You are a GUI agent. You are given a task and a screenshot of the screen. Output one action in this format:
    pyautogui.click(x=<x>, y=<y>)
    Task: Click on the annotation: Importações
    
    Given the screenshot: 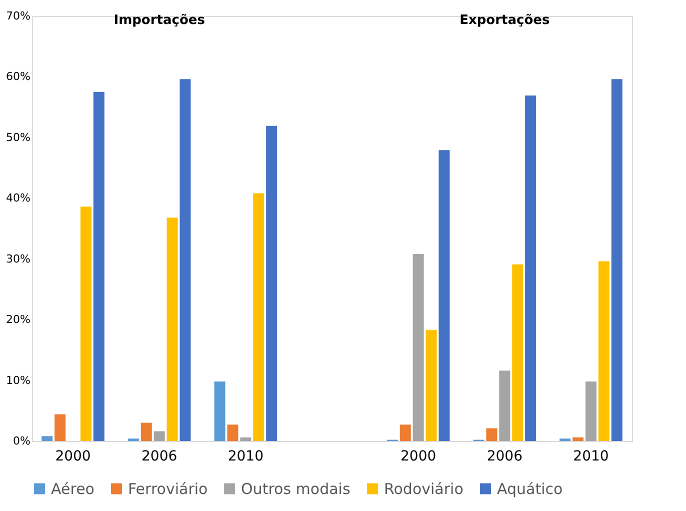 What is the action you would take?
    pyautogui.click(x=160, y=20)
    